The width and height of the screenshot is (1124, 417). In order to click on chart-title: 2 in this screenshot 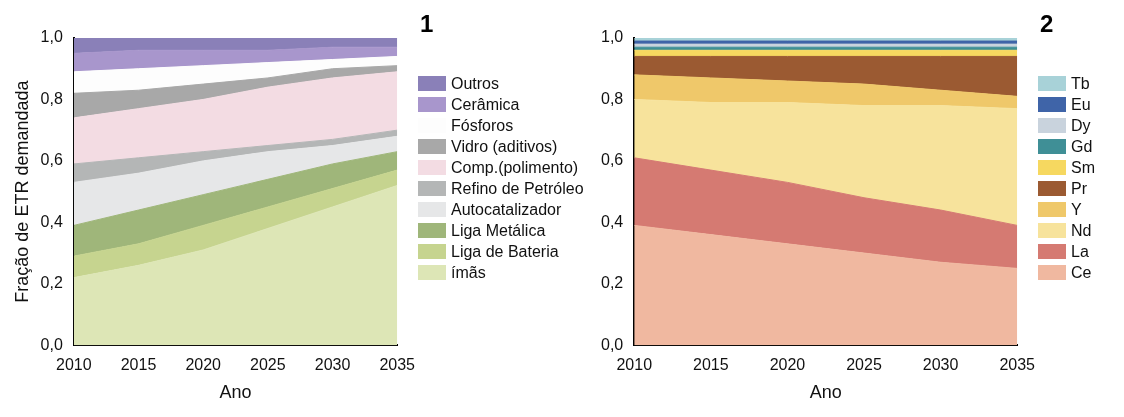, I will do `click(1047, 24)`.